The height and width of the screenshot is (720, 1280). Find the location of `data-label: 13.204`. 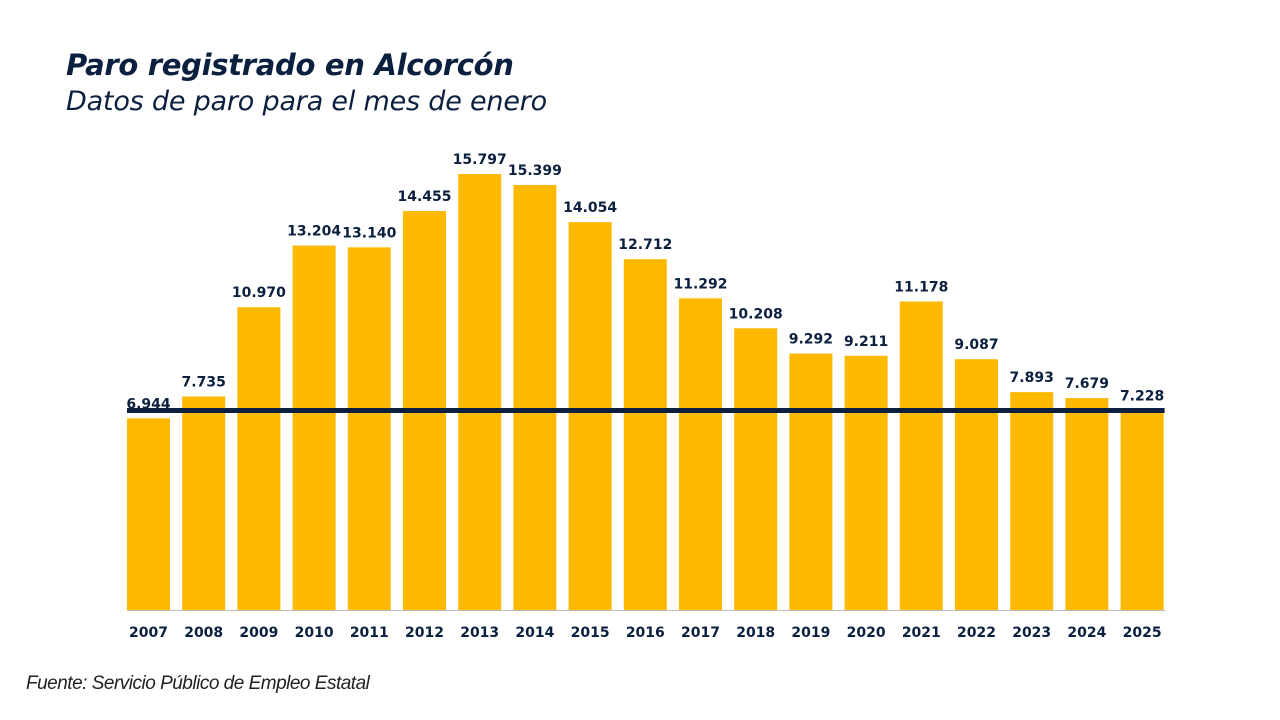

data-label: 13.204 is located at coordinates (314, 232).